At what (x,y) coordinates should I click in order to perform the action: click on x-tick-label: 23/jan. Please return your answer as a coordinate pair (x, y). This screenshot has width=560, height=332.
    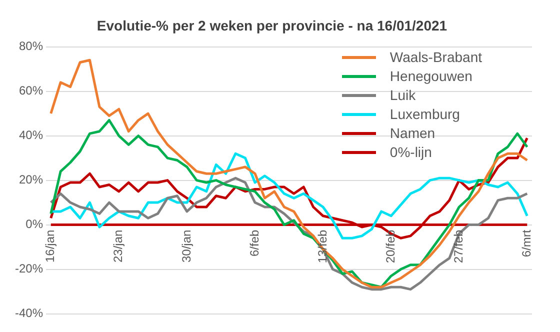
    Looking at the image, I should click on (118, 246).